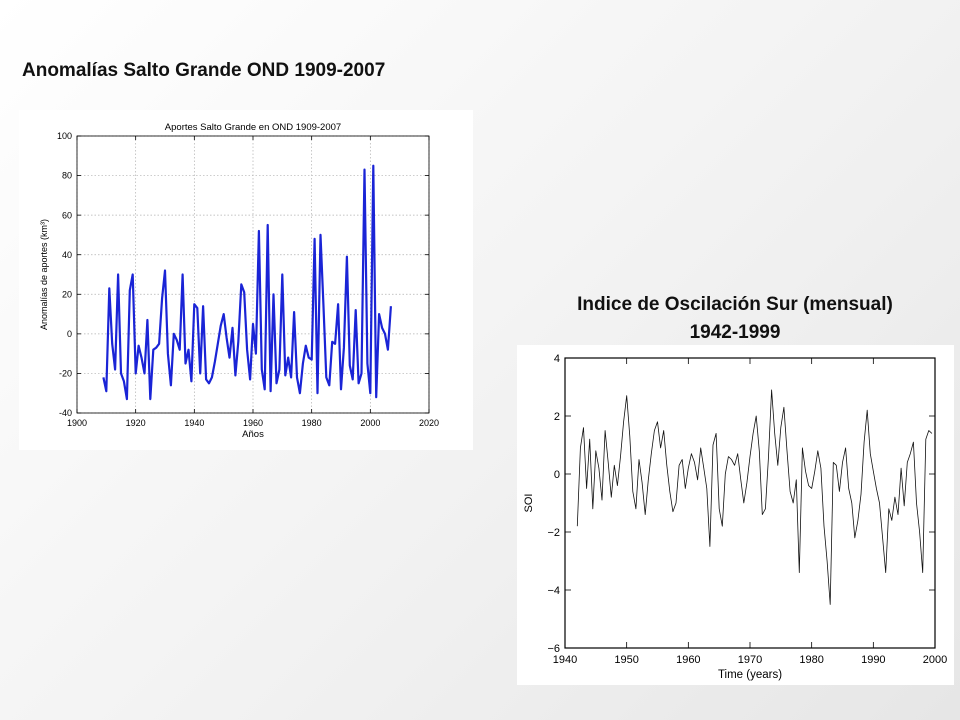 The width and height of the screenshot is (960, 720). I want to click on y-axis-label: SOI, so click(529, 503).